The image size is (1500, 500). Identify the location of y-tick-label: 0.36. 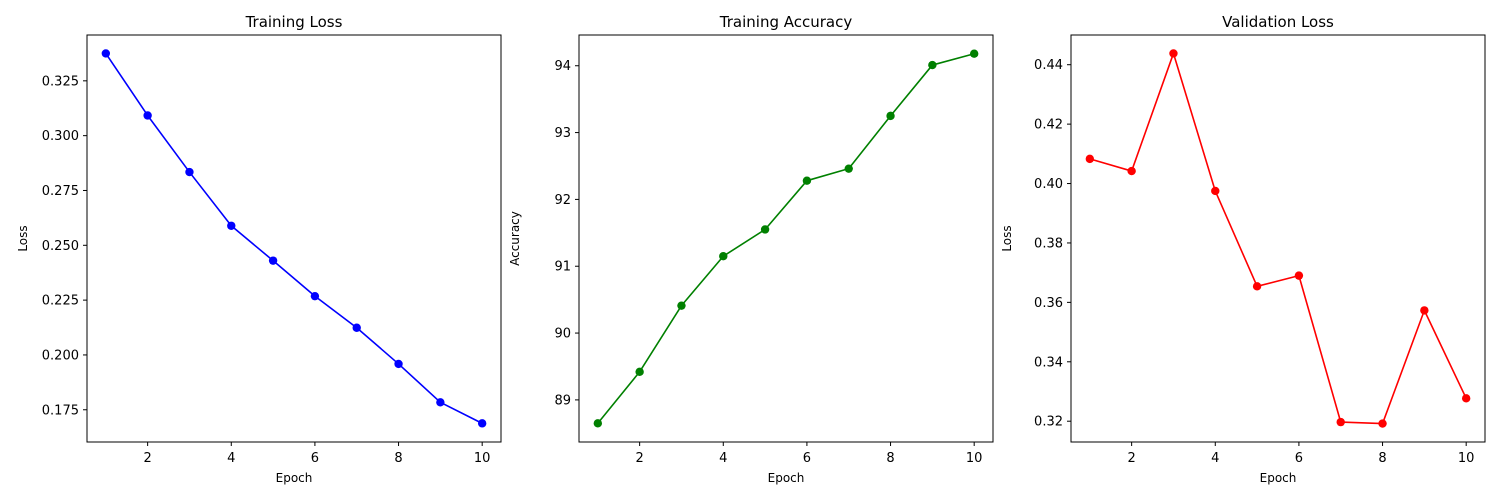
(1048, 303).